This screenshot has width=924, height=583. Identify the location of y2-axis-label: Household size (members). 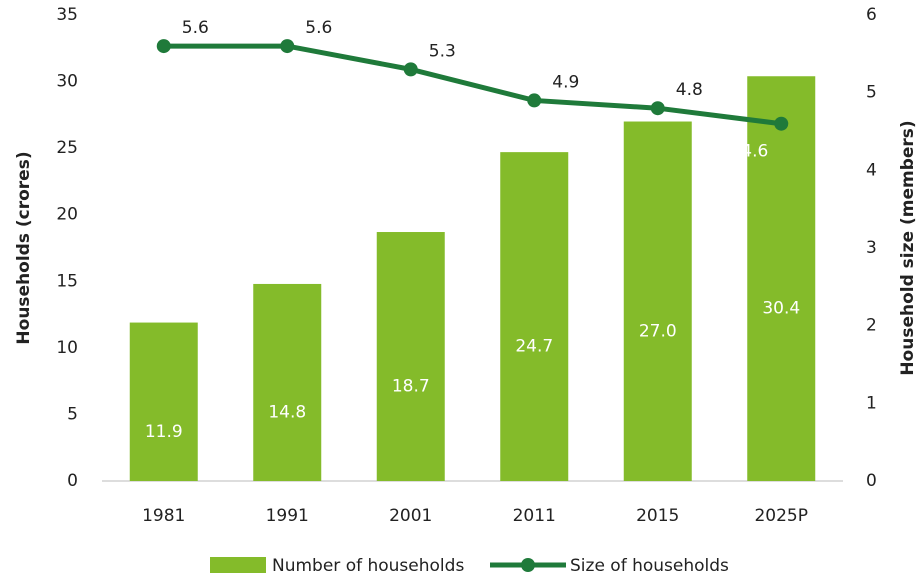
(908, 247).